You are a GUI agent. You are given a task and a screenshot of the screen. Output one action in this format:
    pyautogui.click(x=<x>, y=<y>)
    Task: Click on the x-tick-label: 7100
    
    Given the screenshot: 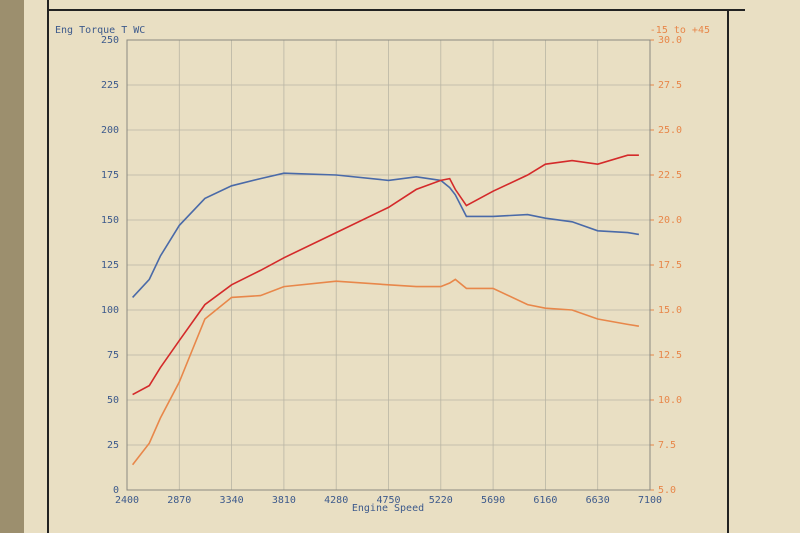 What is the action you would take?
    pyautogui.click(x=650, y=500)
    